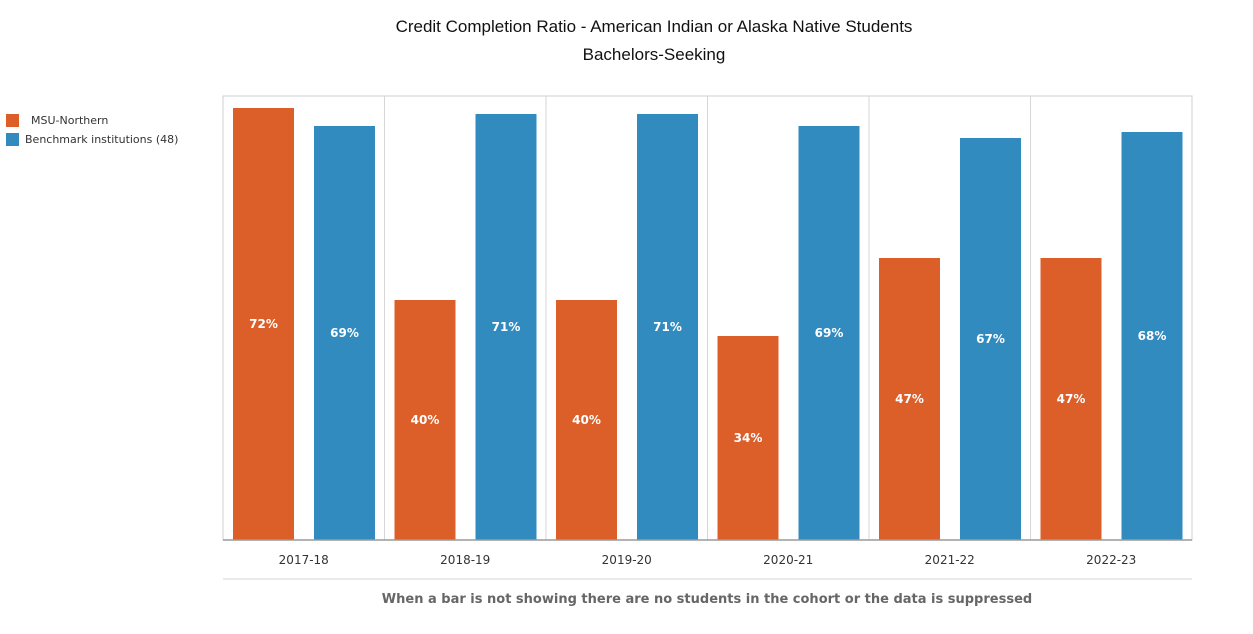  Describe the element at coordinates (465, 560) in the screenshot. I see `x-tick-label: 2018-19` at that location.